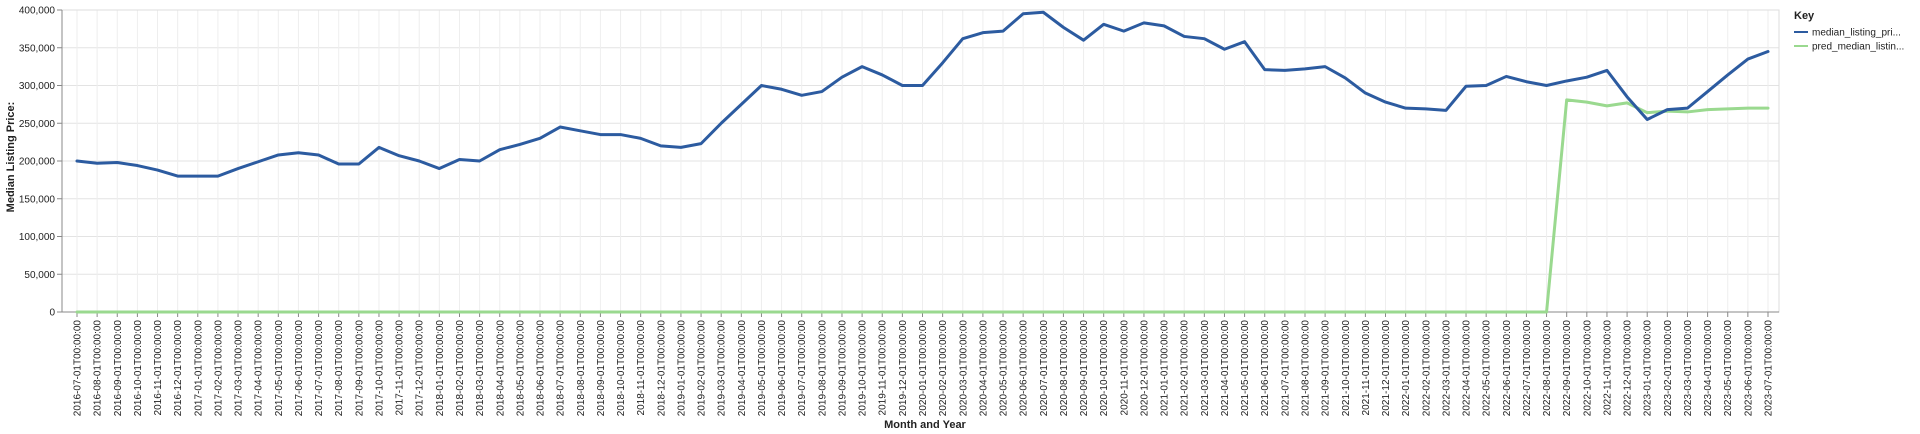 This screenshot has height=434, width=1920. Describe the element at coordinates (925, 425) in the screenshot. I see `x-axis-title: Month and Year` at that location.